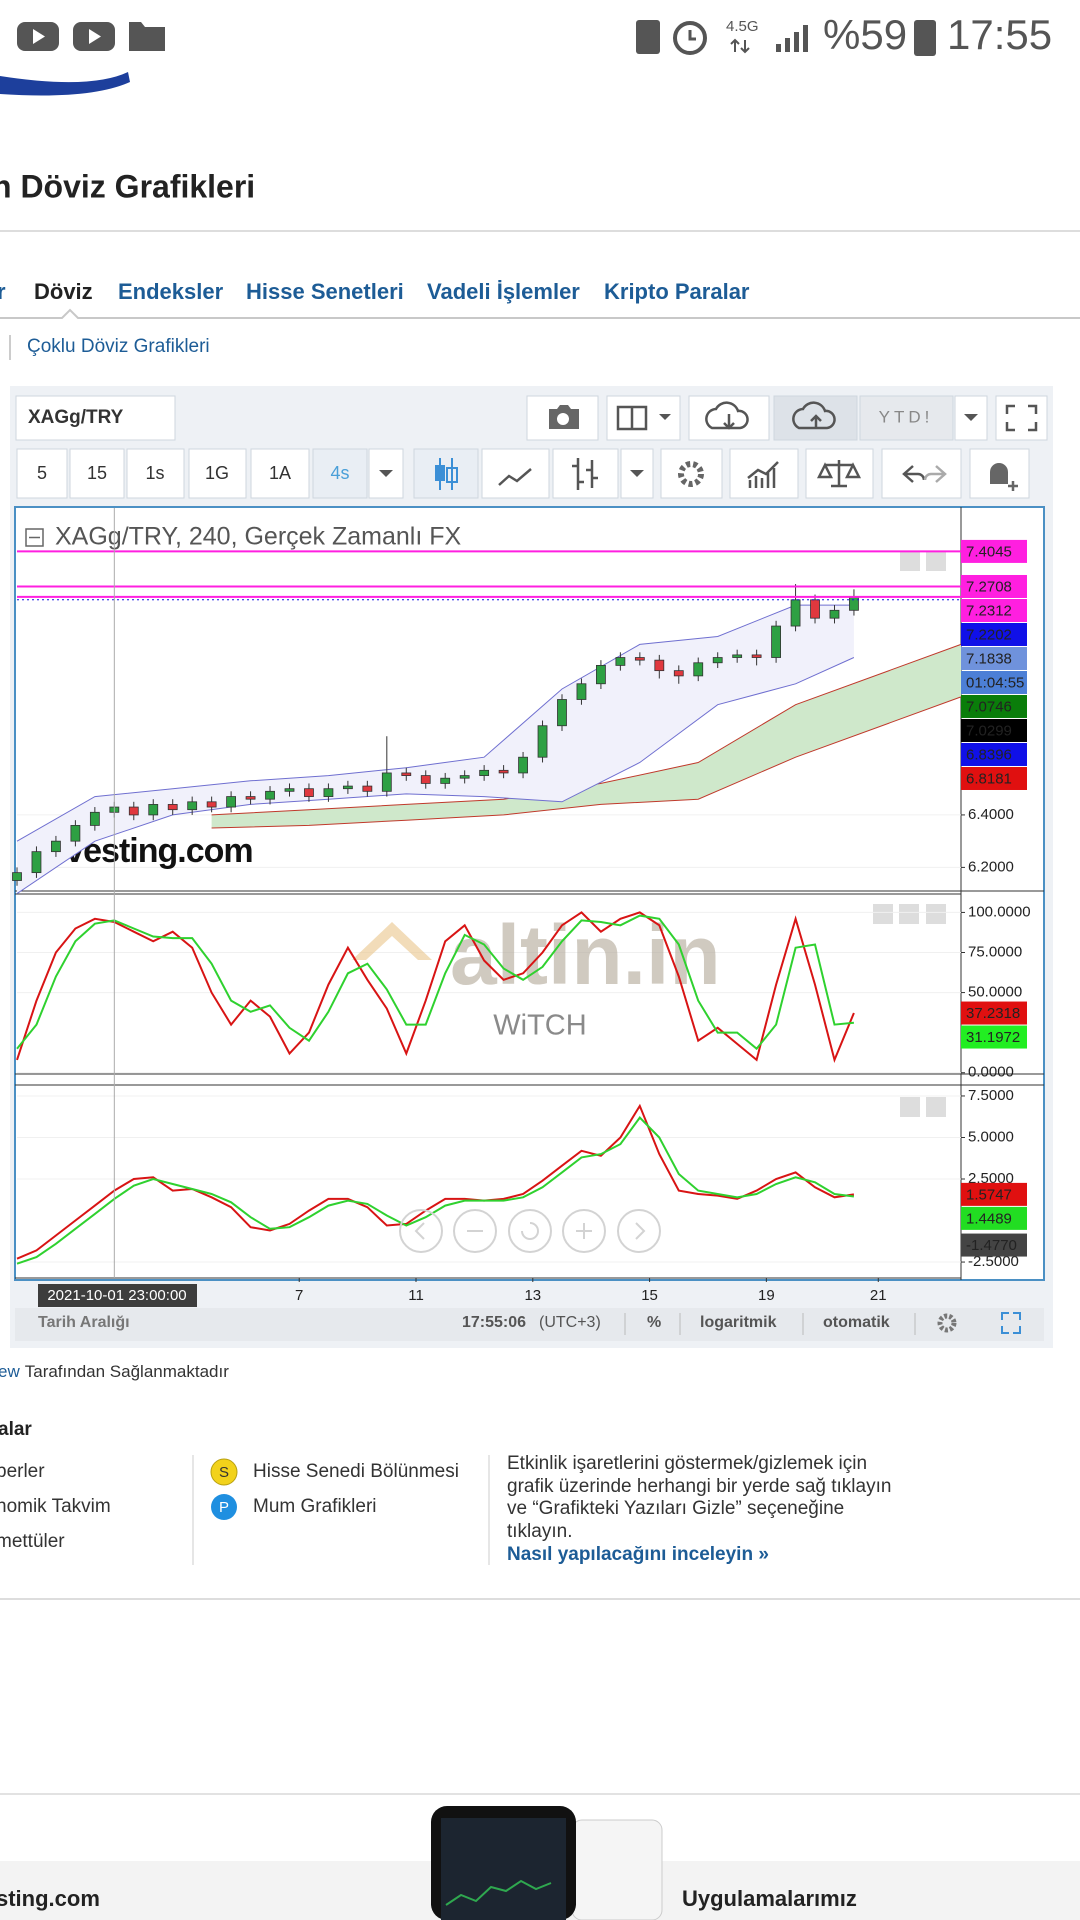 This screenshot has height=1920, width=1080. Describe the element at coordinates (921, 473) in the screenshot. I see `undo-redo-button` at that location.